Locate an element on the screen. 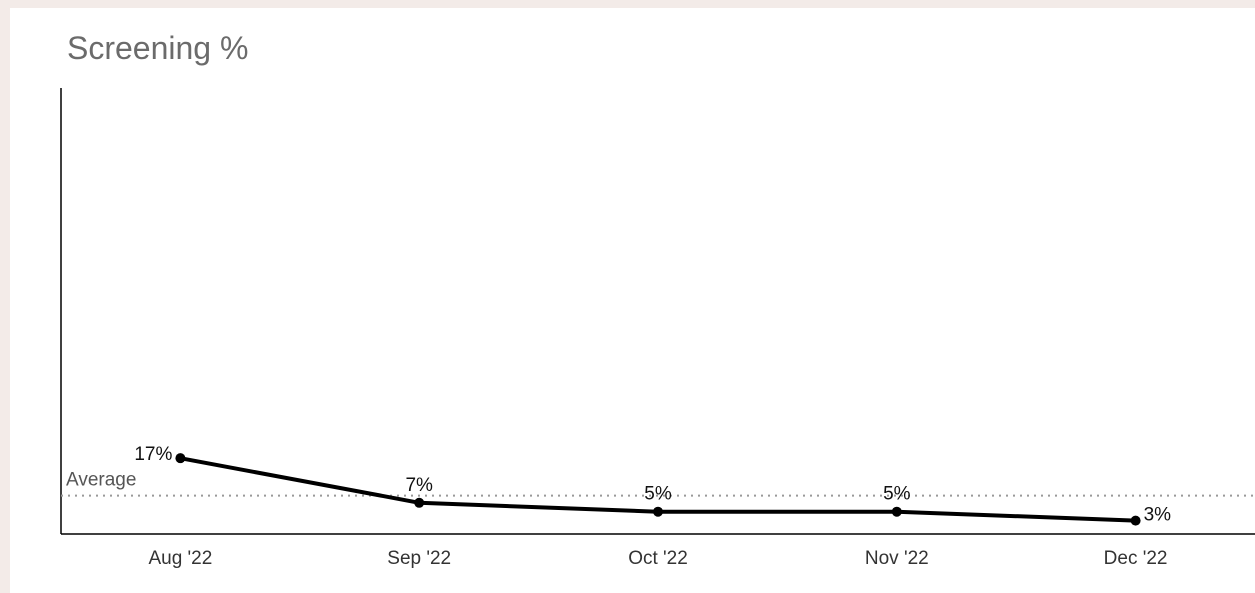 The width and height of the screenshot is (1255, 593). x-tick-label: Dec '22 is located at coordinates (1136, 558).